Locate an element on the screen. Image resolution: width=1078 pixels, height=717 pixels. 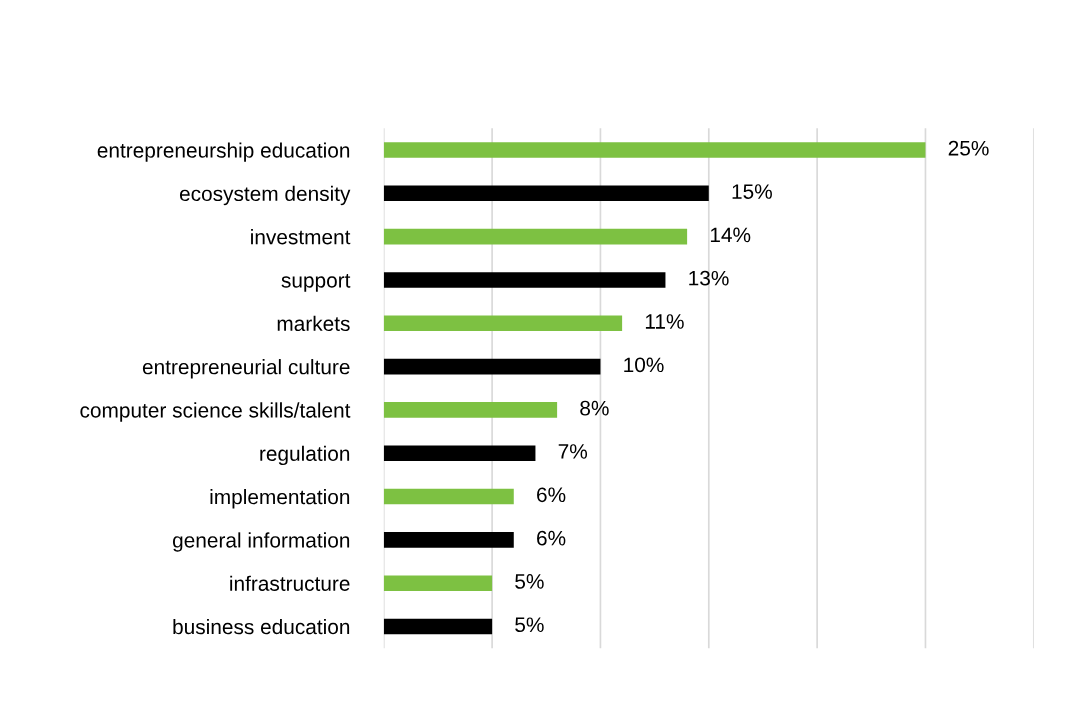
y-tick-label: implementation is located at coordinates (280, 499).